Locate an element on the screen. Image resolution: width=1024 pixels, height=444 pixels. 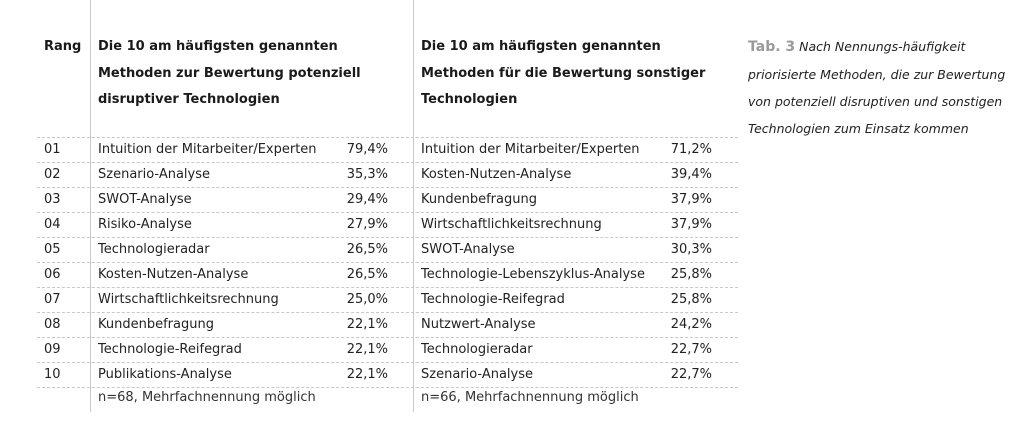
header-line: Methoden für die Bewertung sonstiger is located at coordinates (563, 73).